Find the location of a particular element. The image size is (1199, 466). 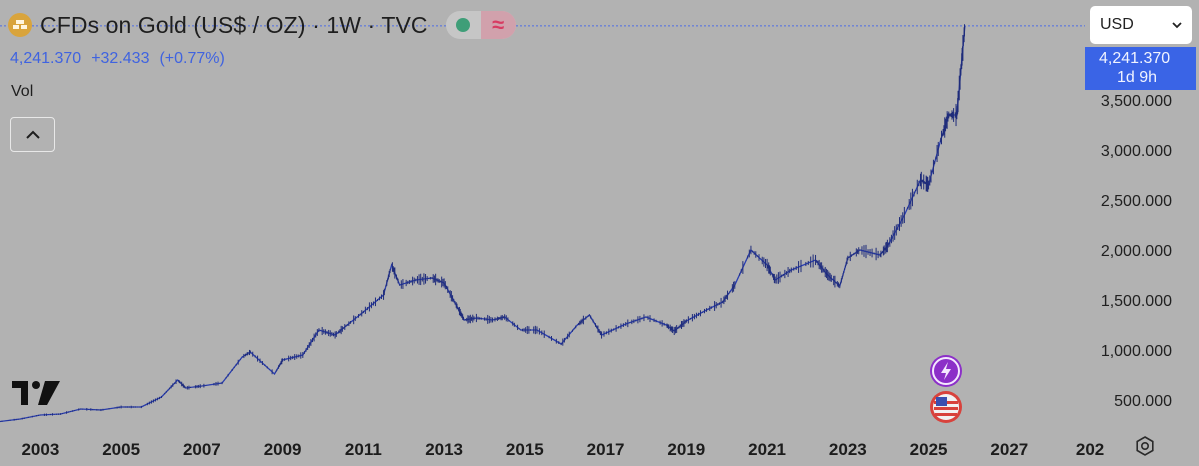

price-change-percent: (+0.77%) is located at coordinates (192, 58).